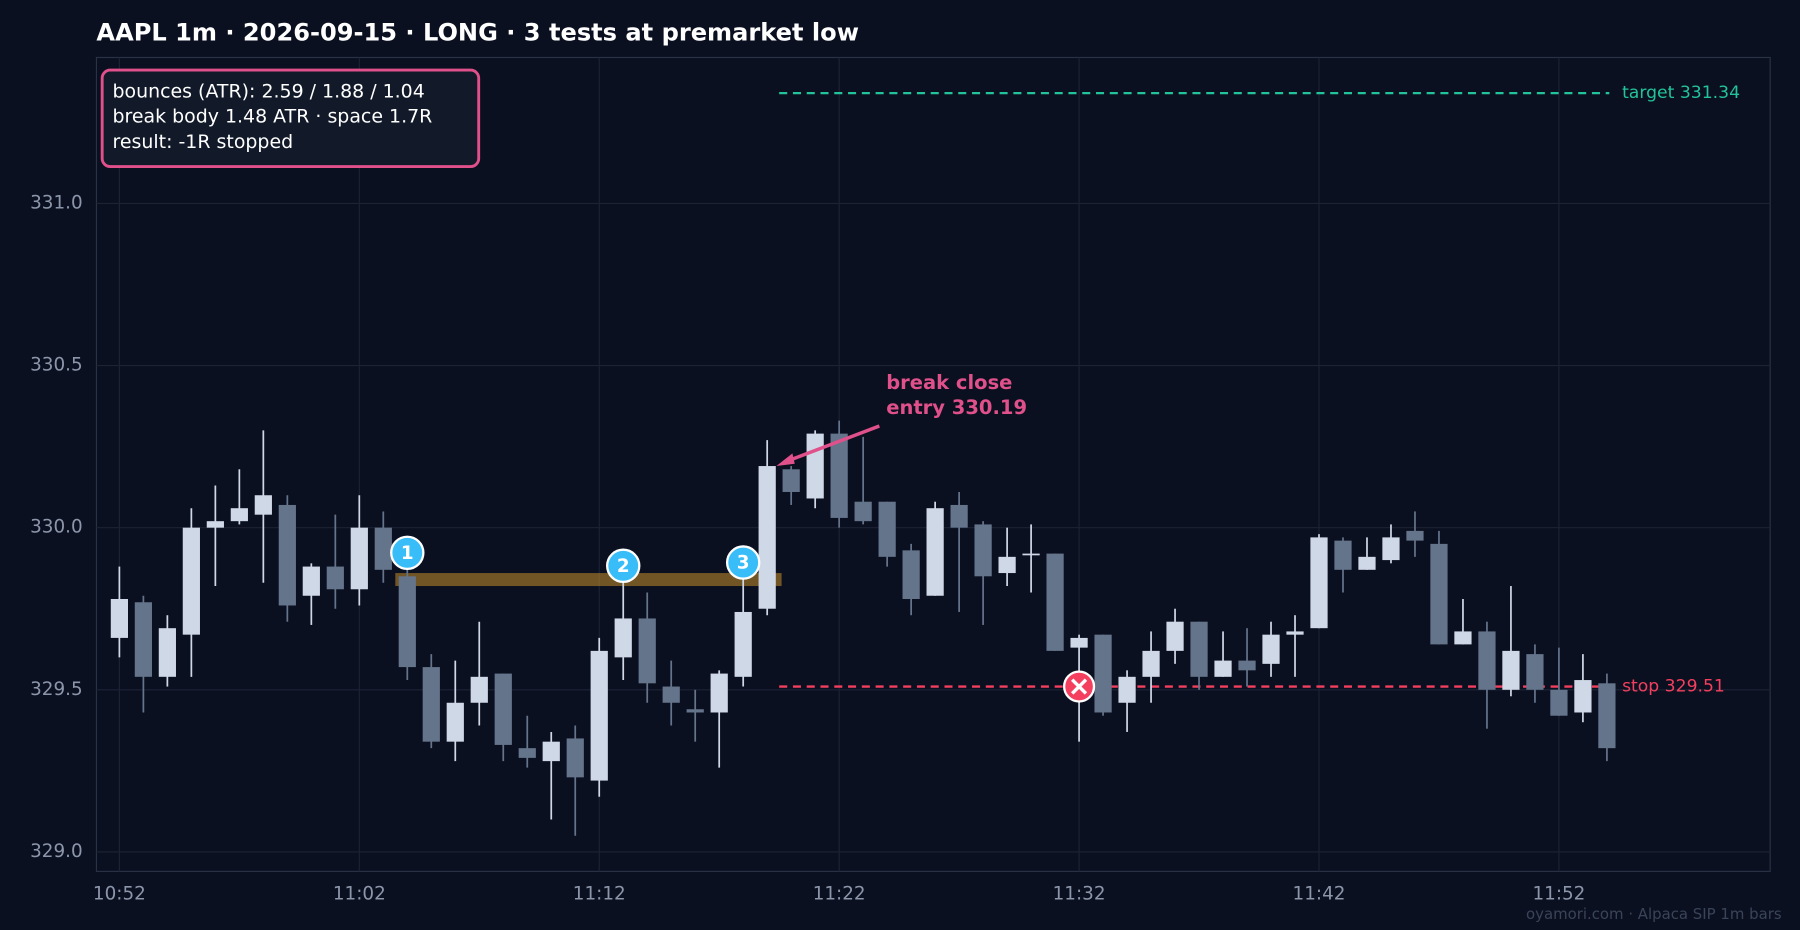 The width and height of the screenshot is (1800, 930). What do you see at coordinates (1558, 893) in the screenshot?
I see `x-tick-label: 11:52` at bounding box center [1558, 893].